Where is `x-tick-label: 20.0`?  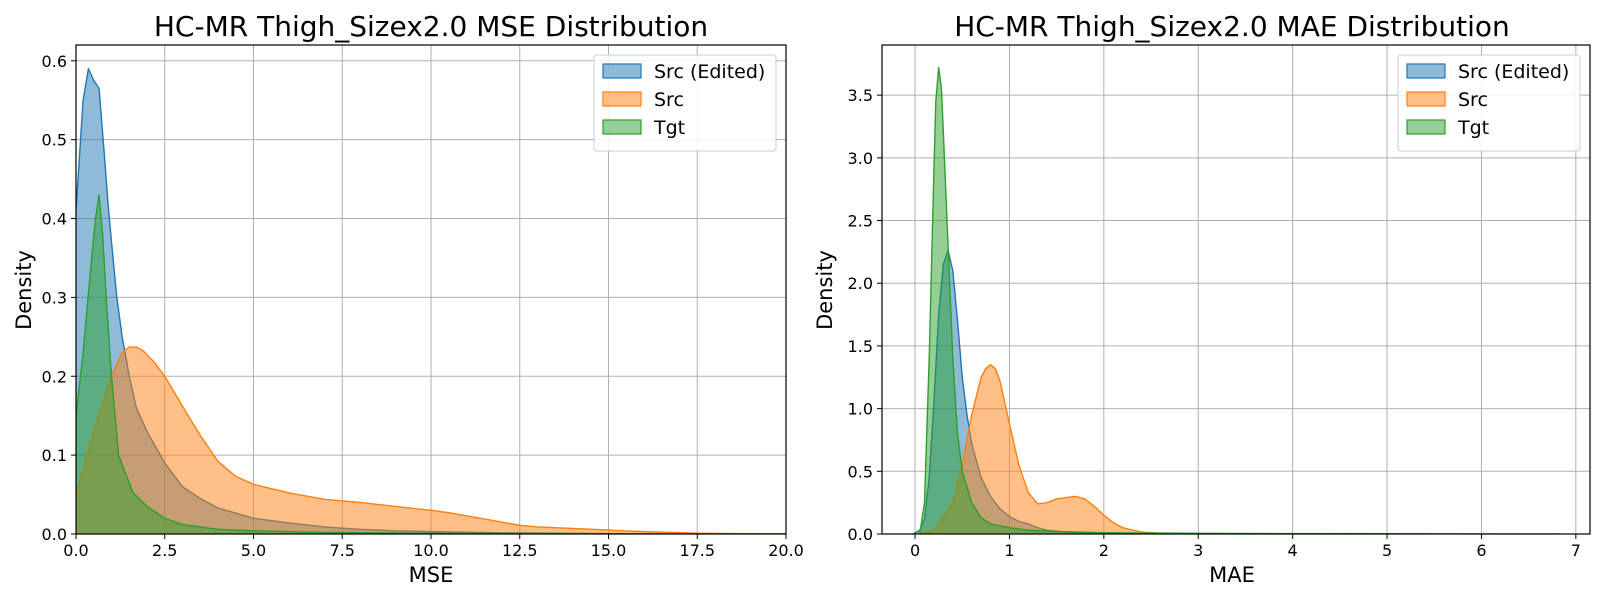
x-tick-label: 20.0 is located at coordinates (786, 550).